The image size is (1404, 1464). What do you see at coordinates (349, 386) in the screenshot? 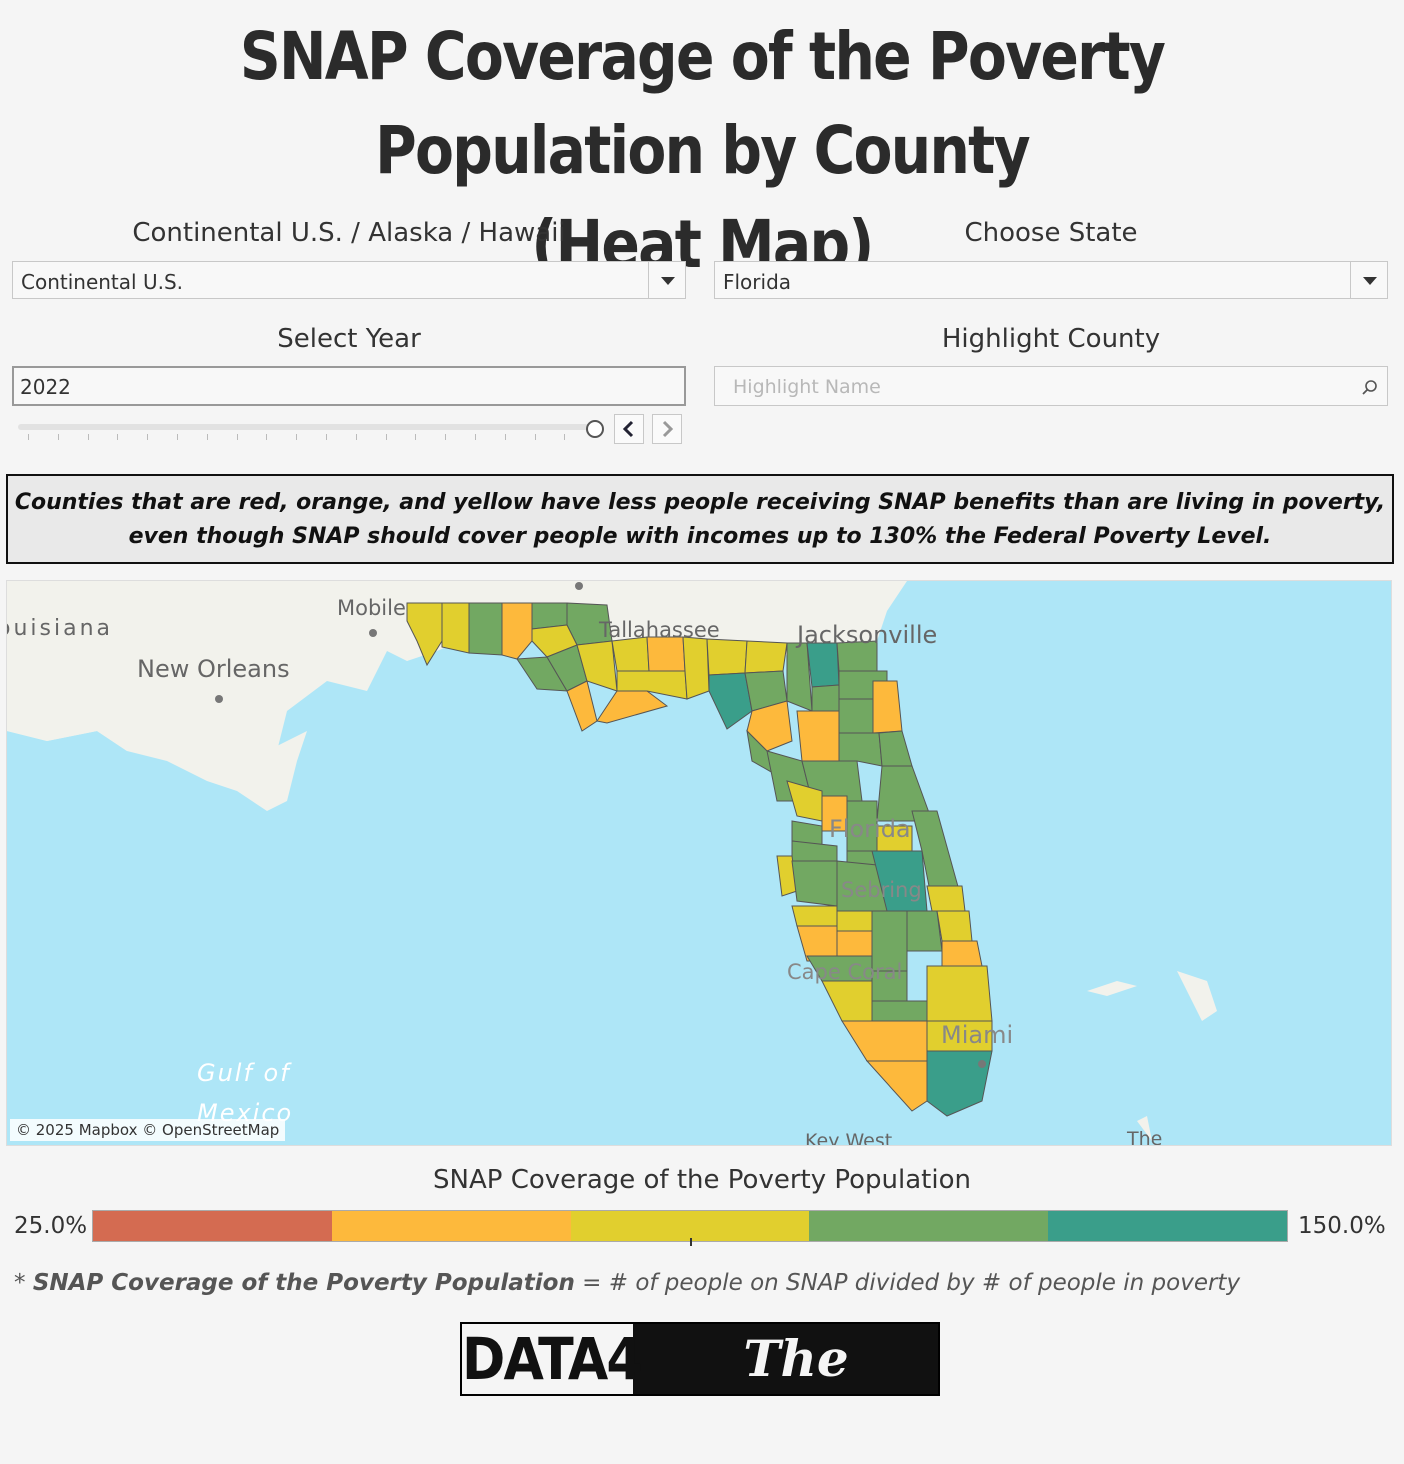
I see `year-input: 2022` at bounding box center [349, 386].